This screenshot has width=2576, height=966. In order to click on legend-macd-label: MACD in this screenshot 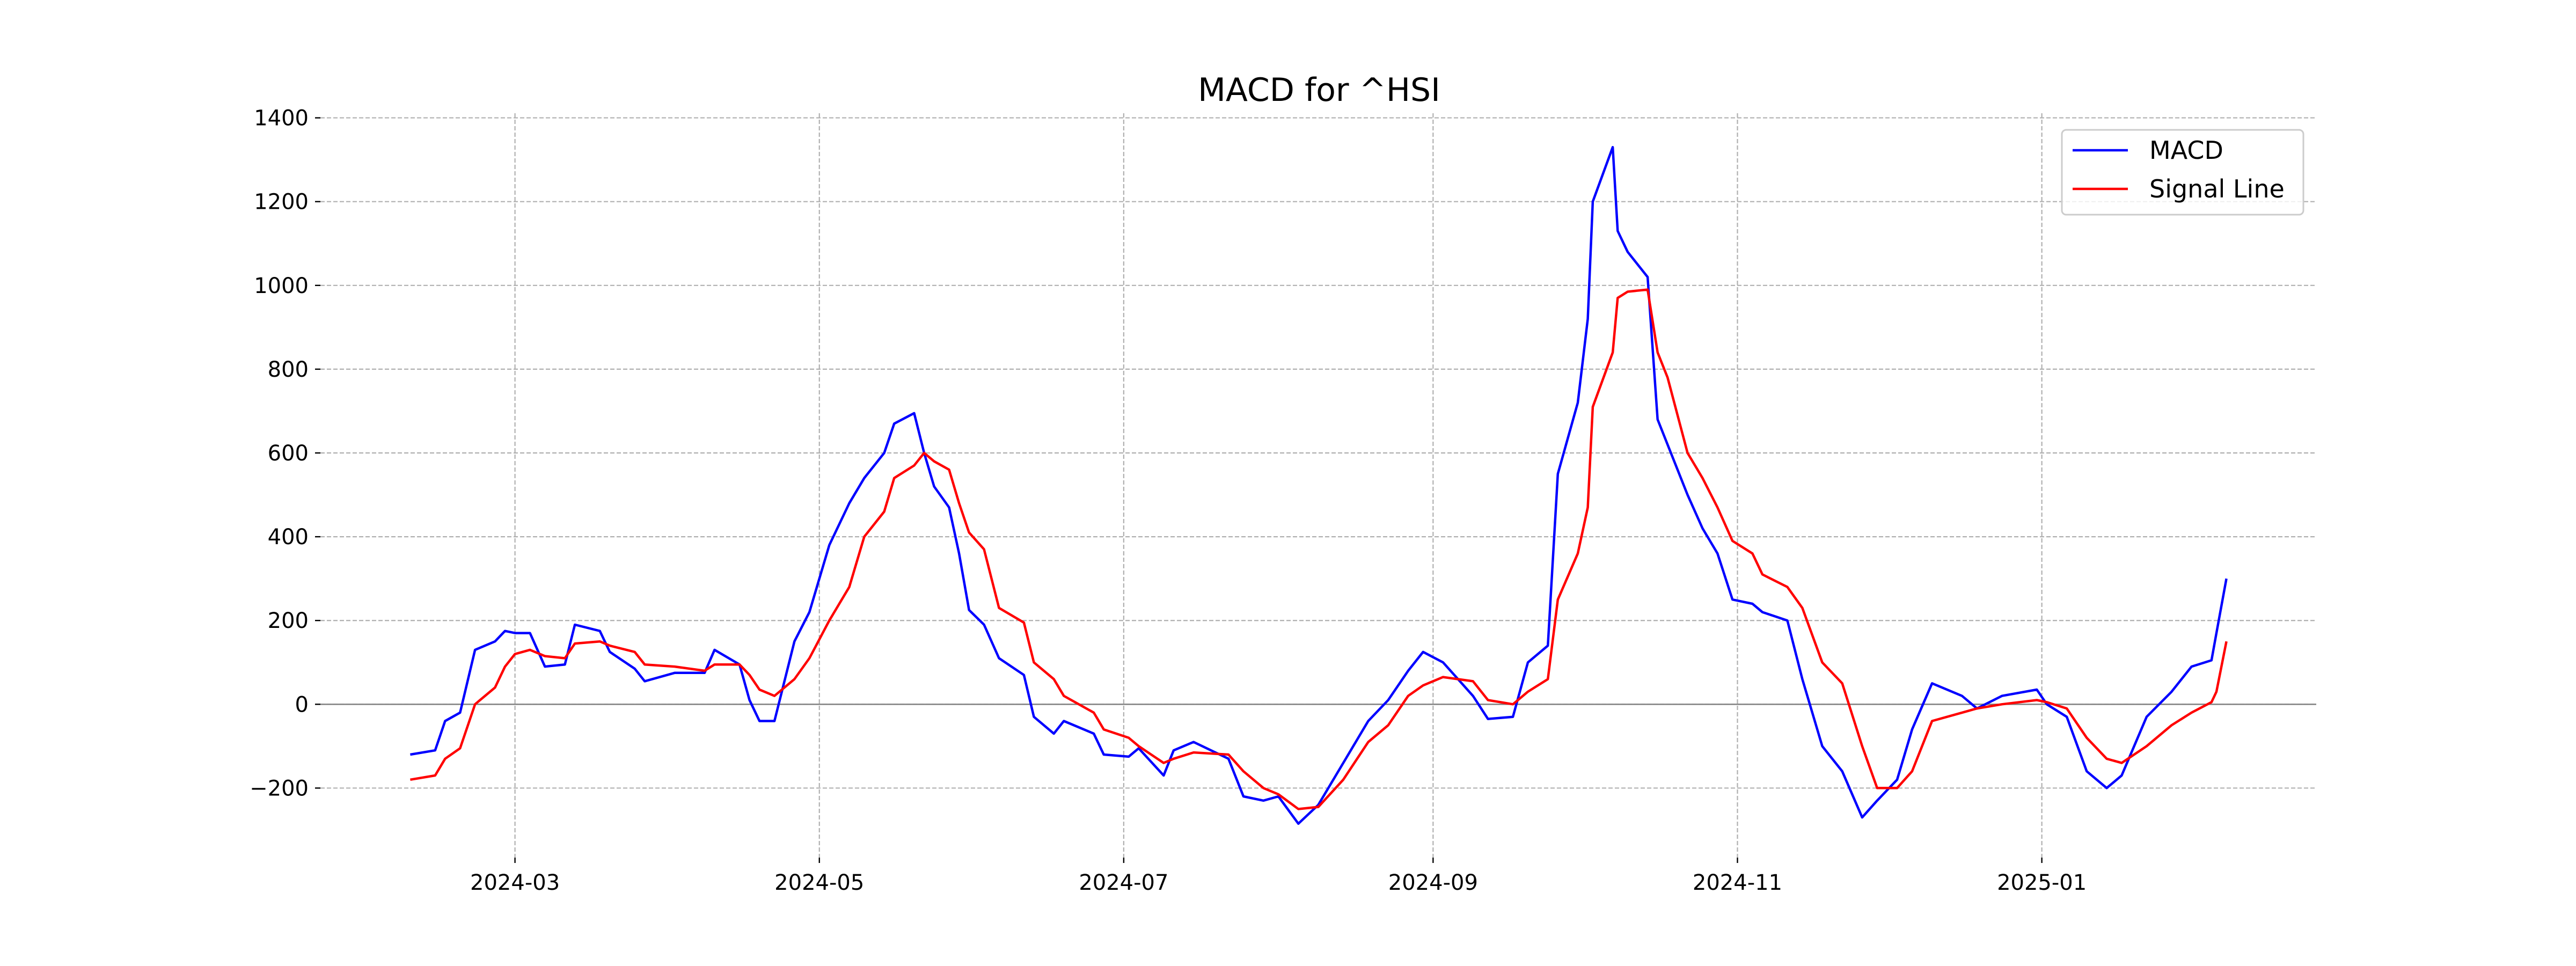, I will do `click(2186, 150)`.